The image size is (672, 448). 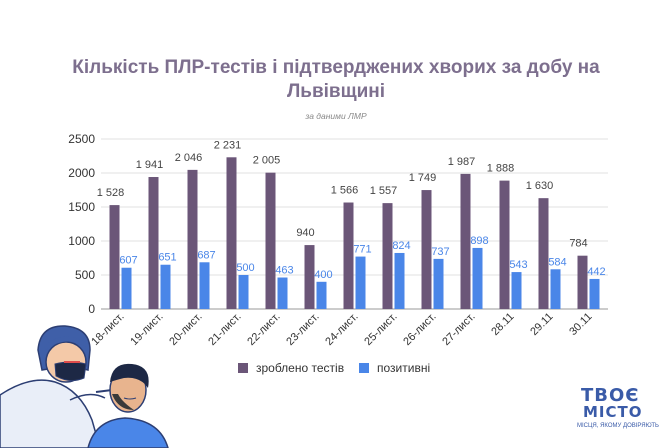 I want to click on data-label-tests: 940, so click(x=305, y=233).